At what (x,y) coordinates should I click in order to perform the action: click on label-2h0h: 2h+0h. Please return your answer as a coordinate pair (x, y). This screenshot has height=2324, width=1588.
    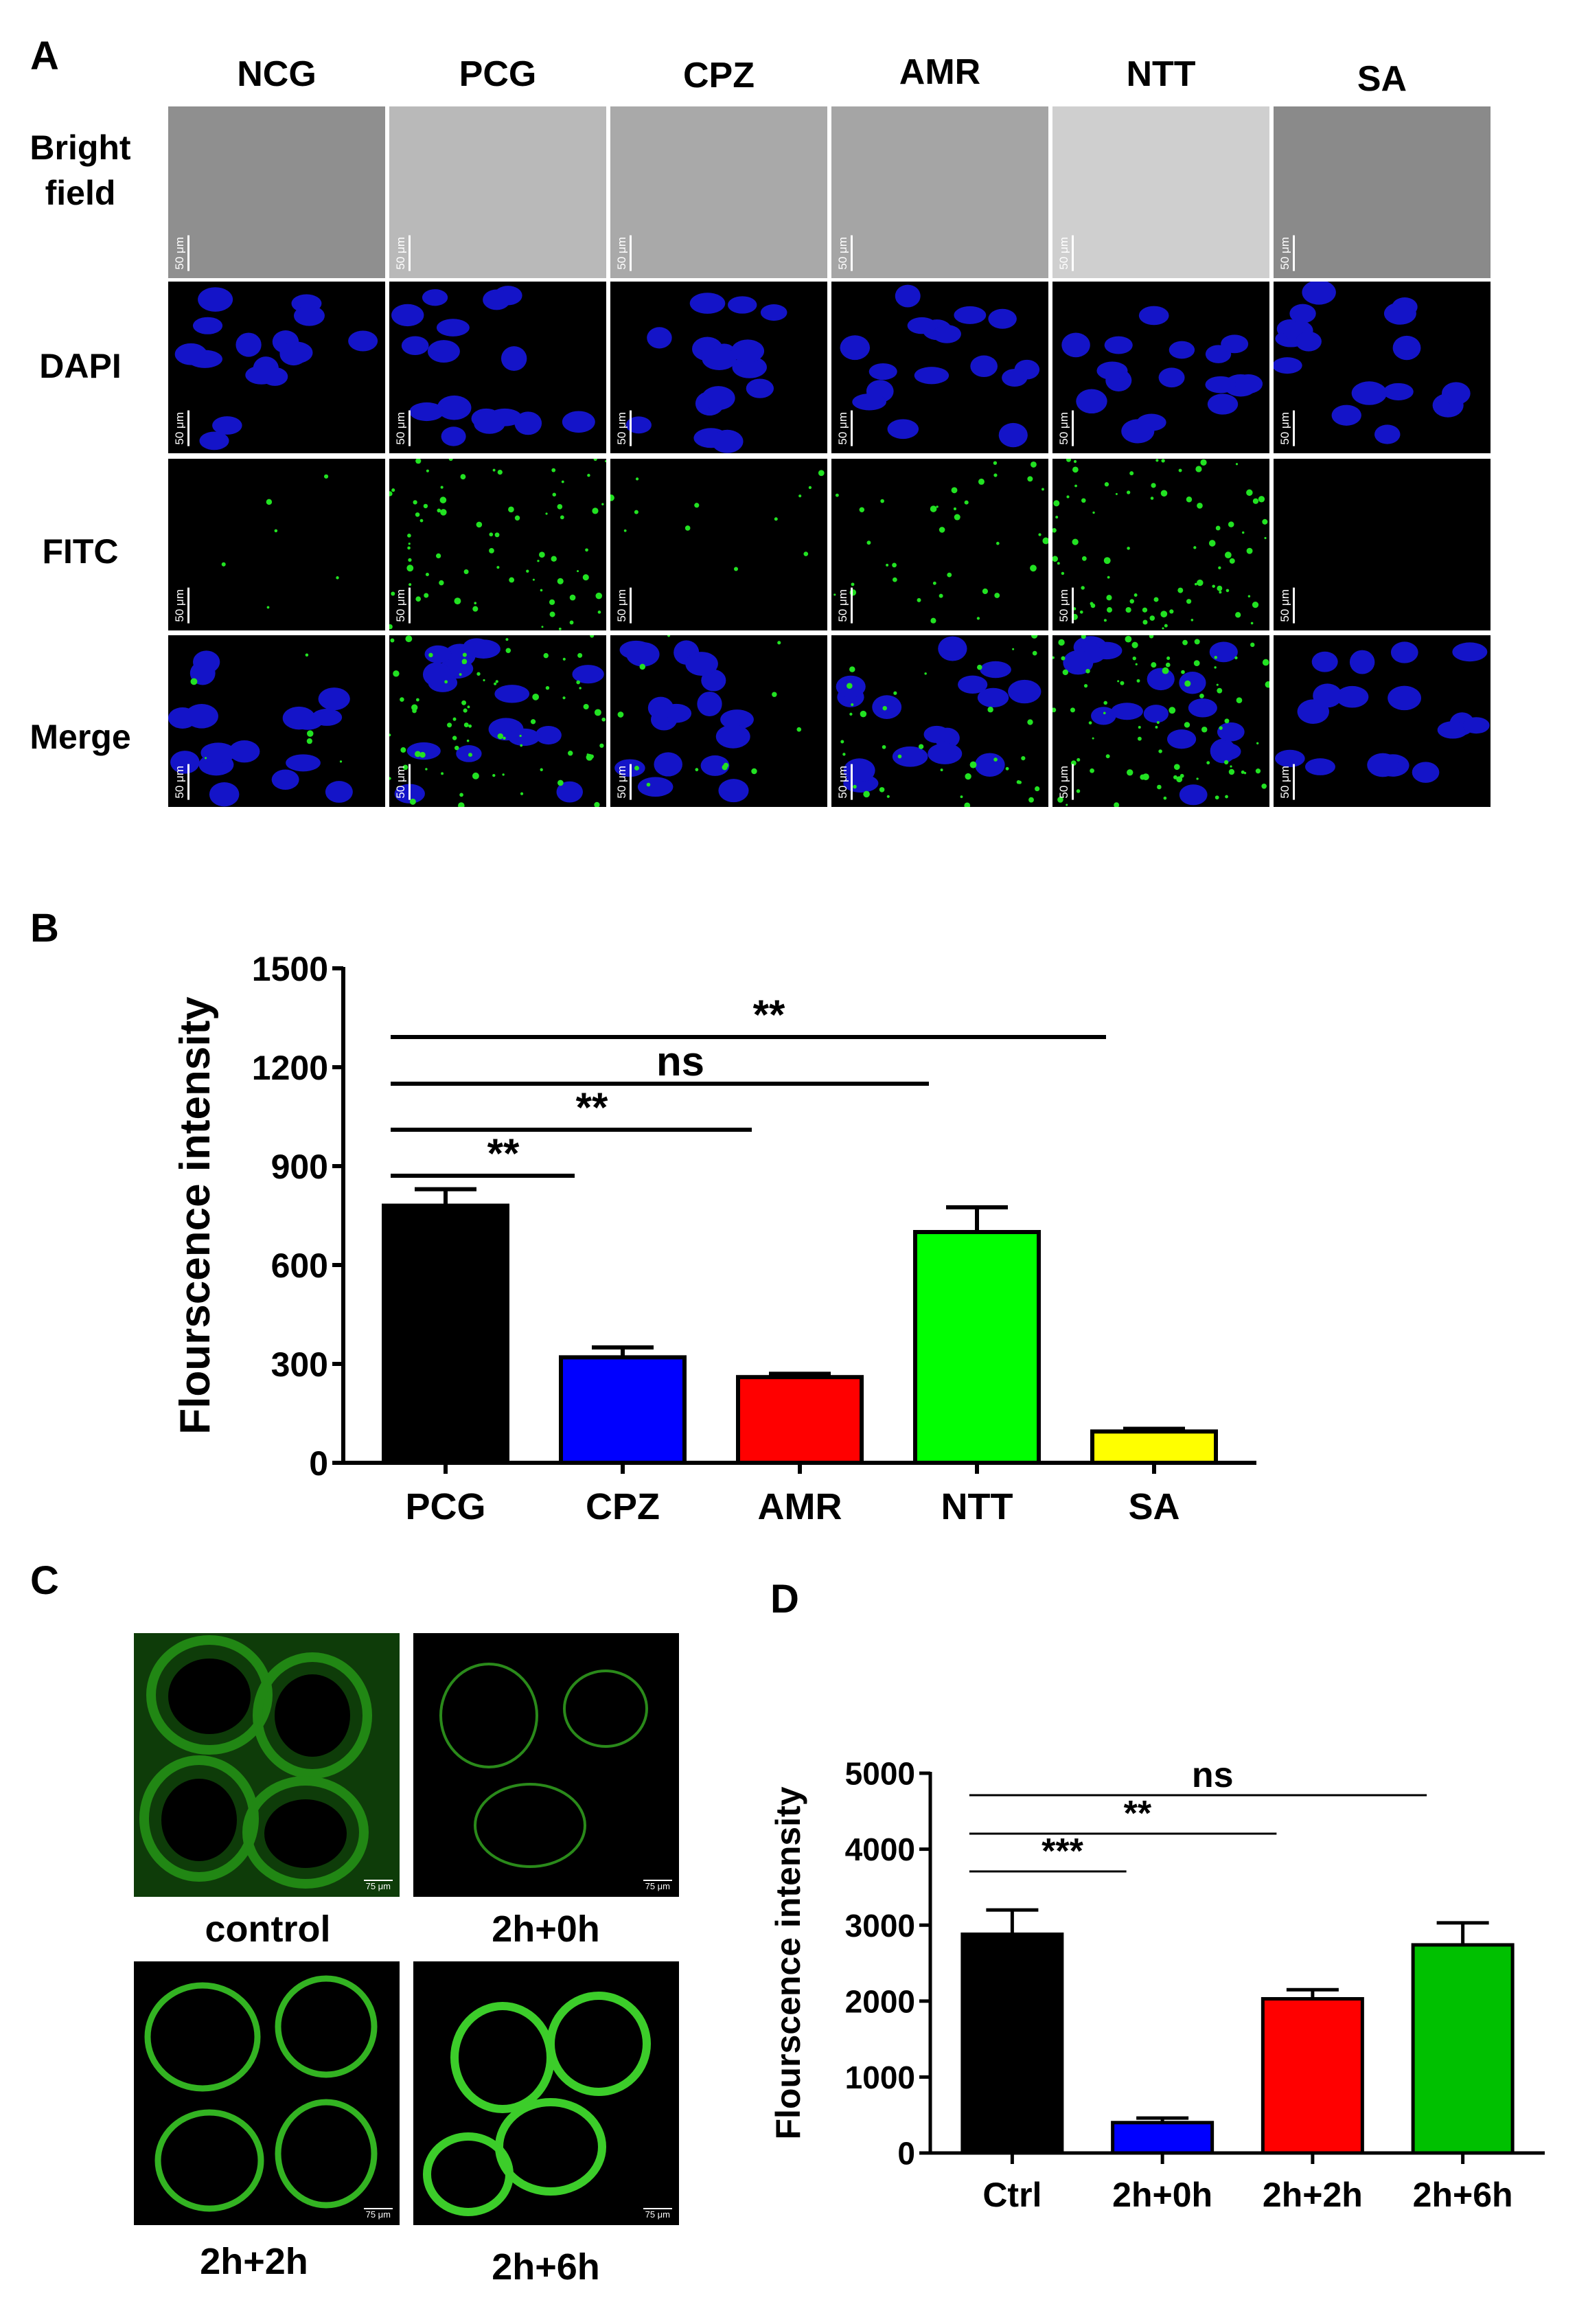
    Looking at the image, I should click on (546, 1929).